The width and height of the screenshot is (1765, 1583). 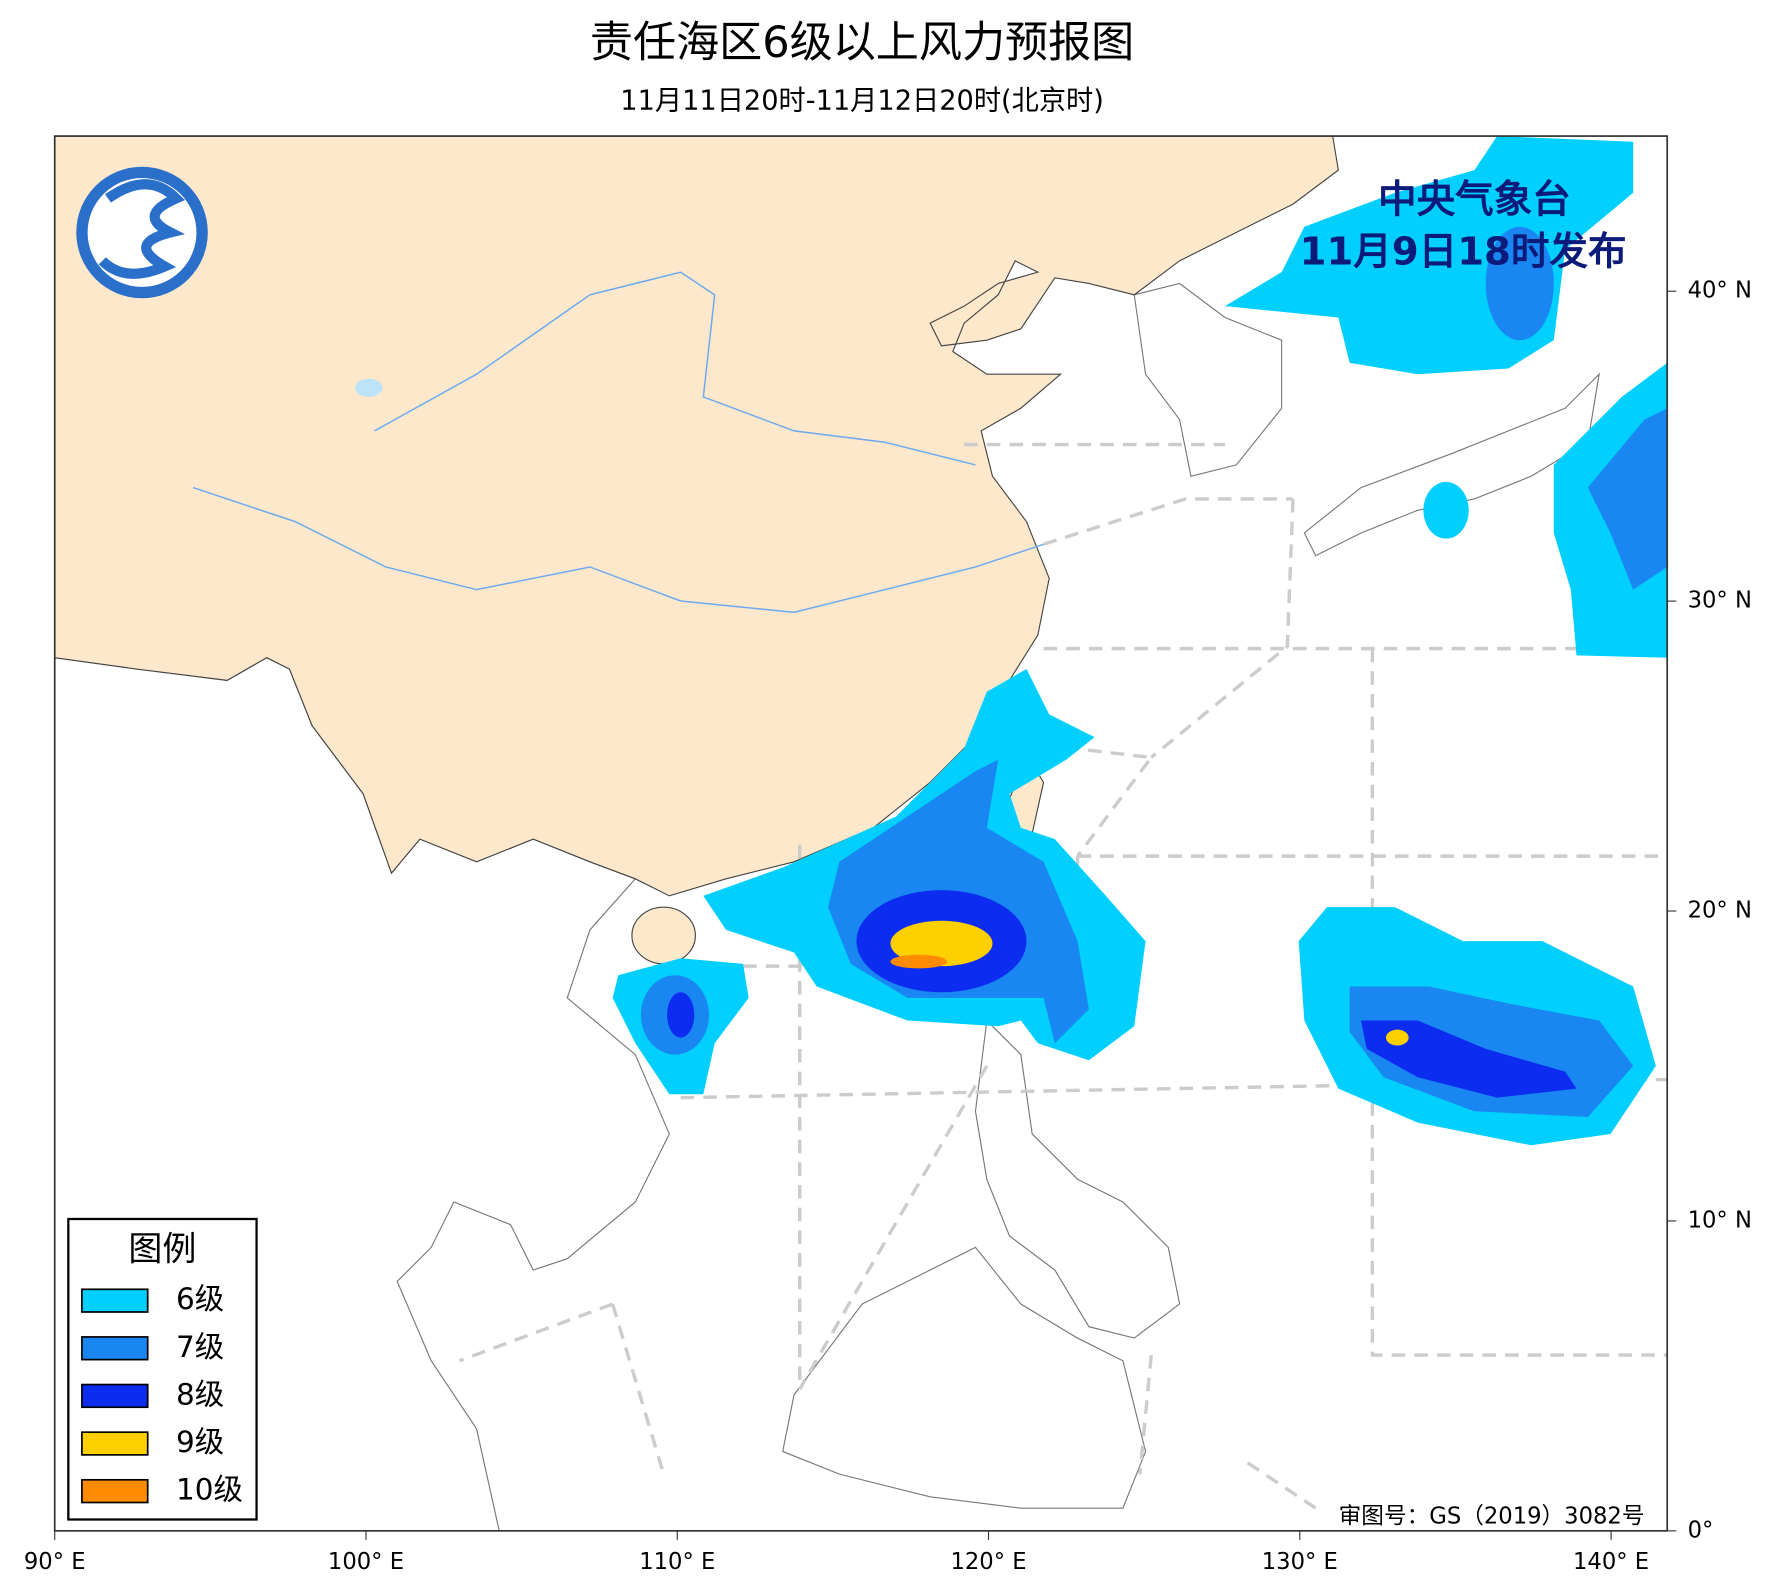 I want to click on philippines, so click(x=1077, y=1179).